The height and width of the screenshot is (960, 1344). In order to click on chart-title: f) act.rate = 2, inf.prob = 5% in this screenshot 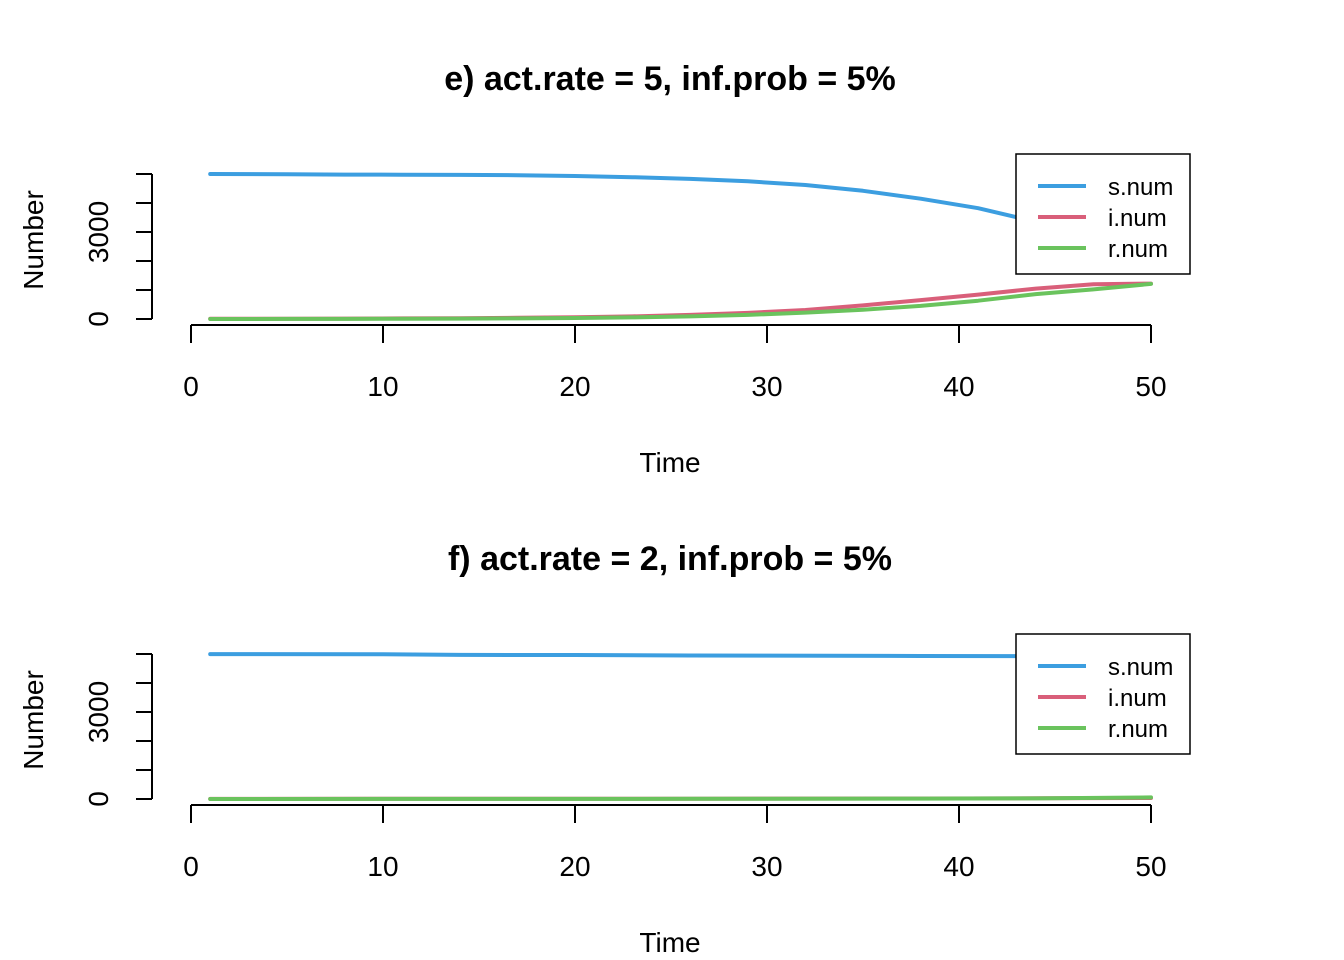, I will do `click(670, 559)`.